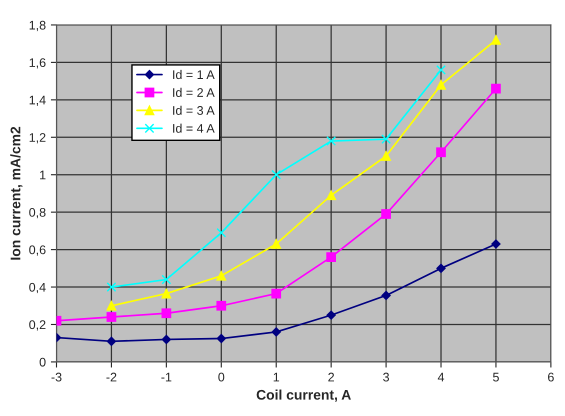 Image resolution: width=565 pixels, height=416 pixels. Describe the element at coordinates (194, 75) in the screenshot. I see `legend-label: Id = 1 A` at that location.